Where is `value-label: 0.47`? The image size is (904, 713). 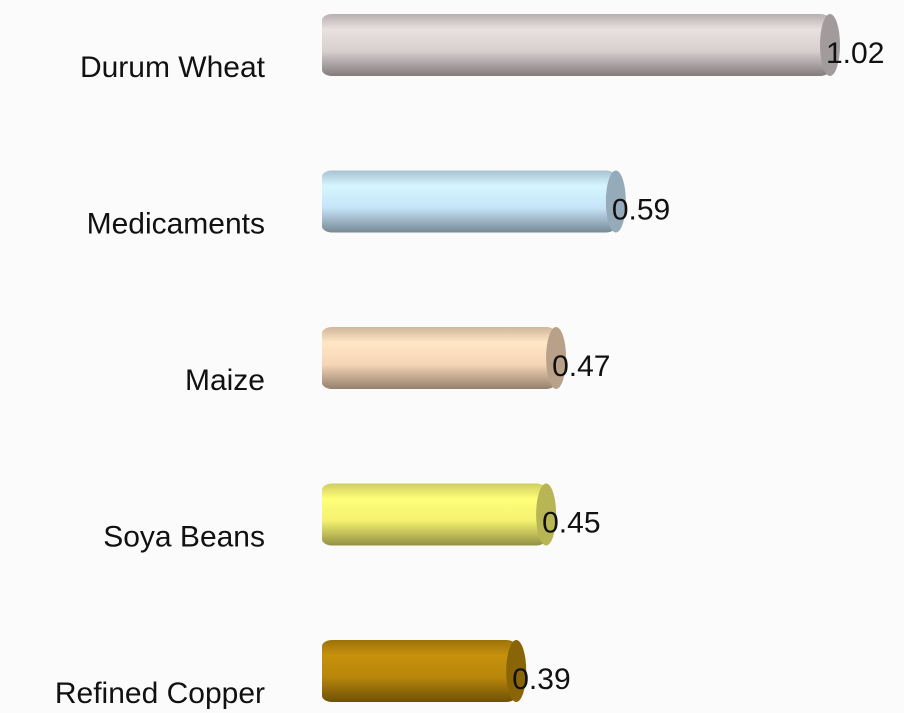 value-label: 0.47 is located at coordinates (581, 366).